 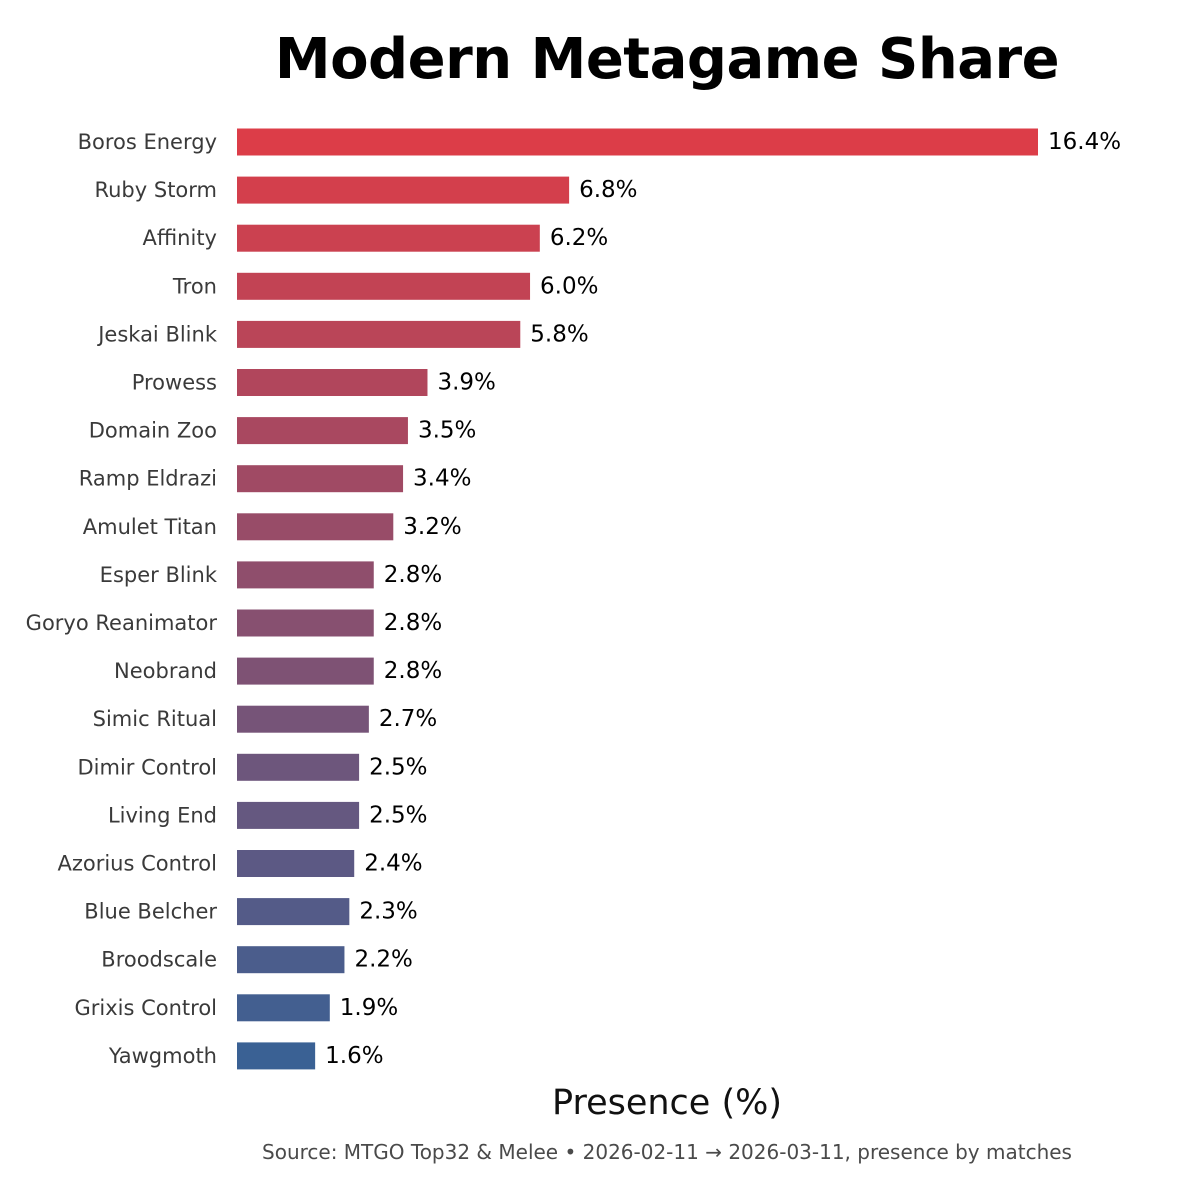 What do you see at coordinates (393, 864) in the screenshot?
I see `value-label-azorius-control: 2.4%` at bounding box center [393, 864].